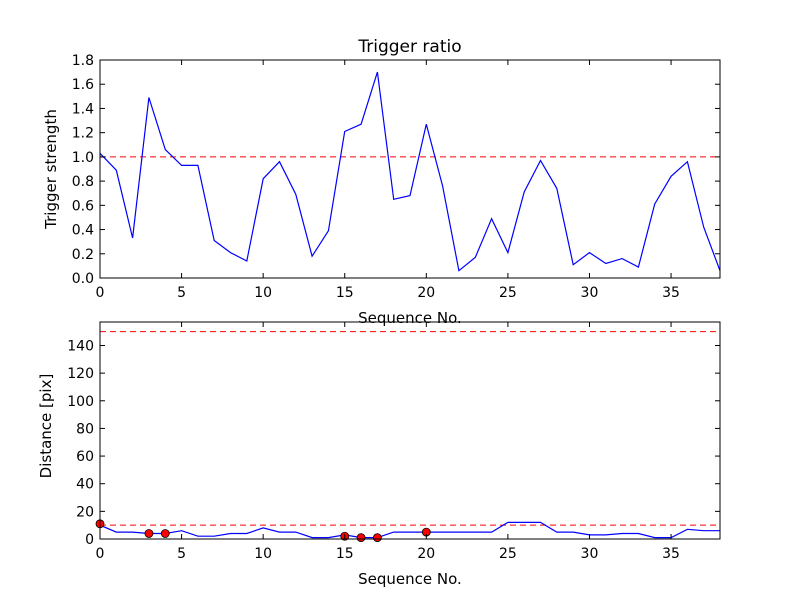  What do you see at coordinates (83, 206) in the screenshot?
I see `trigger-ratio-ytick-label: 0.6` at bounding box center [83, 206].